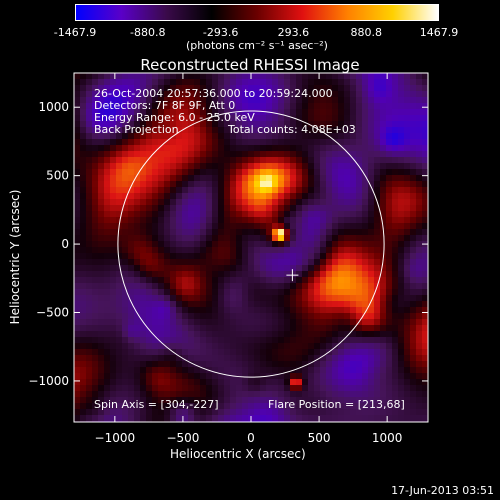 The image size is (500, 500). I want to click on colorbar-tick-label: 1467.9, so click(439, 32).